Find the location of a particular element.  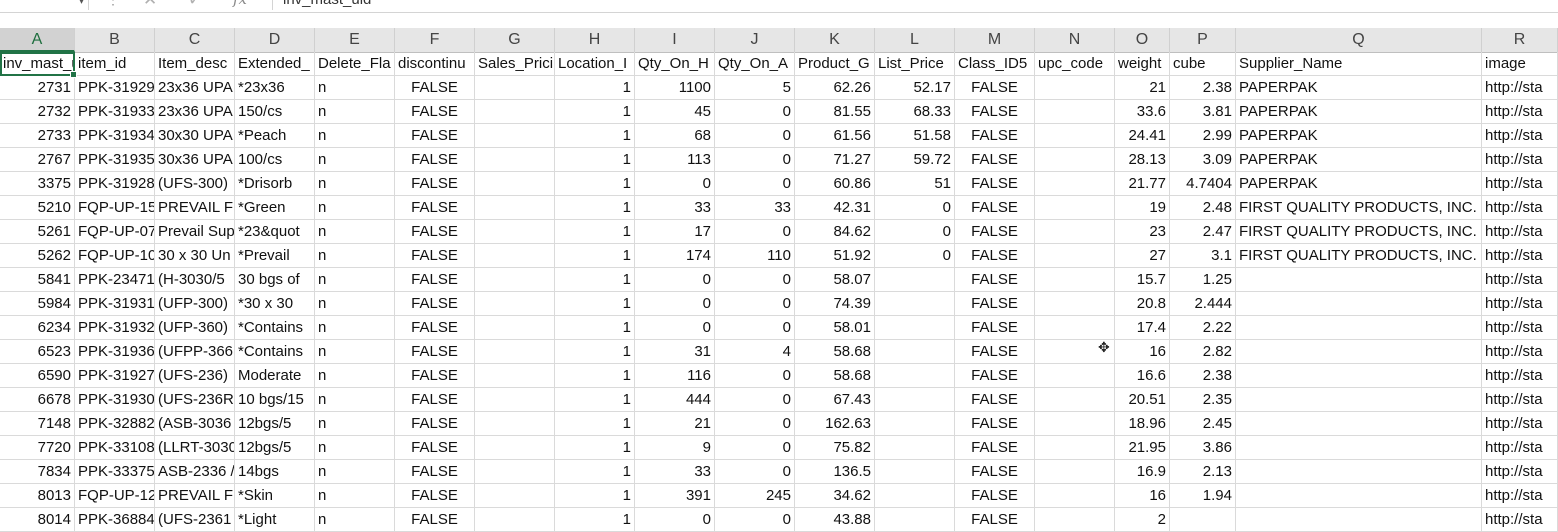

header-cell-b: item_id is located at coordinates (115, 64).